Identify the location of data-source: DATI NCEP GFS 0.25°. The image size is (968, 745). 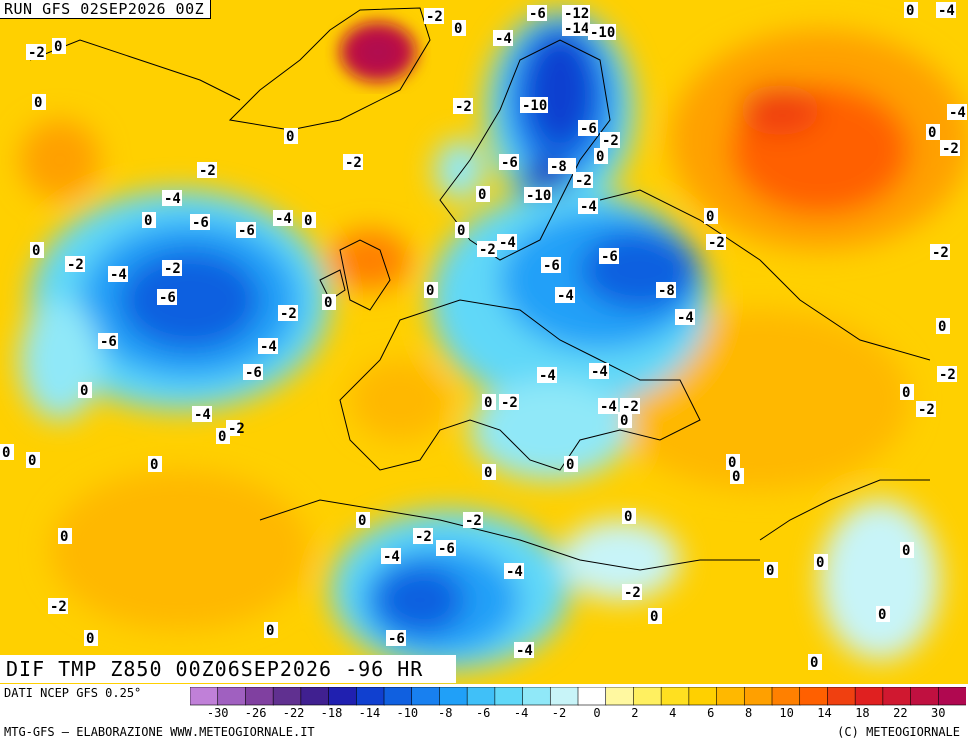
(73, 693).